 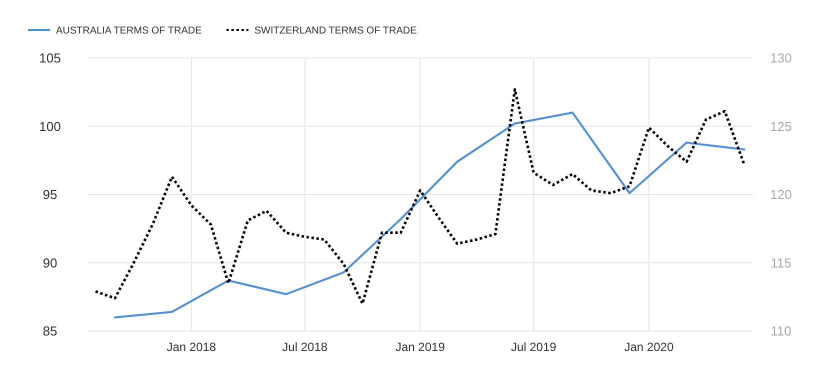 What do you see at coordinates (781, 331) in the screenshot?
I see `y2-tick-label: 110` at bounding box center [781, 331].